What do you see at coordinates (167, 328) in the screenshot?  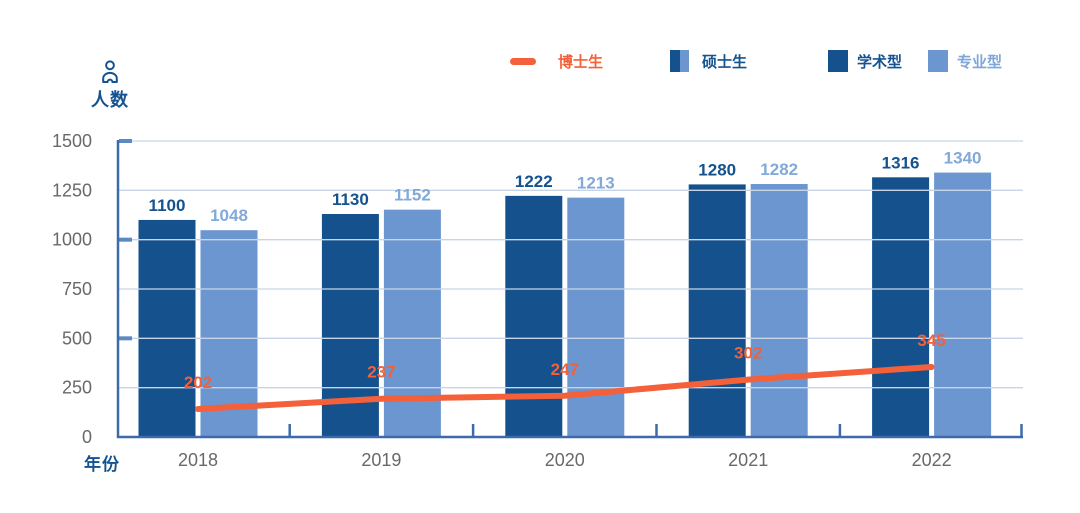 I see `bar-academic-2018` at bounding box center [167, 328].